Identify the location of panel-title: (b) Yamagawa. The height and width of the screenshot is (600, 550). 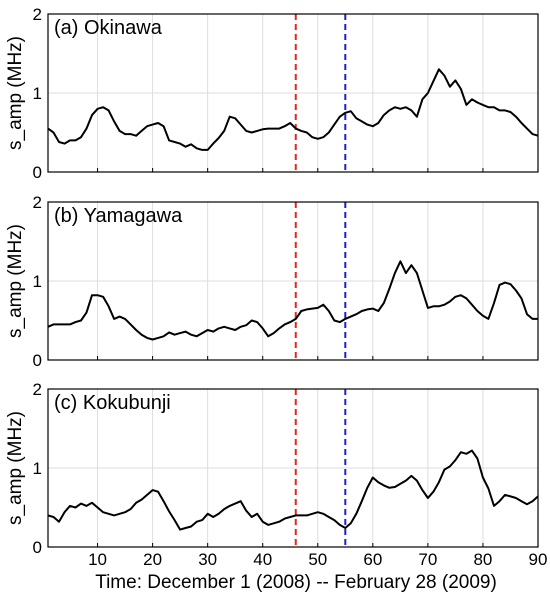
(118, 216).